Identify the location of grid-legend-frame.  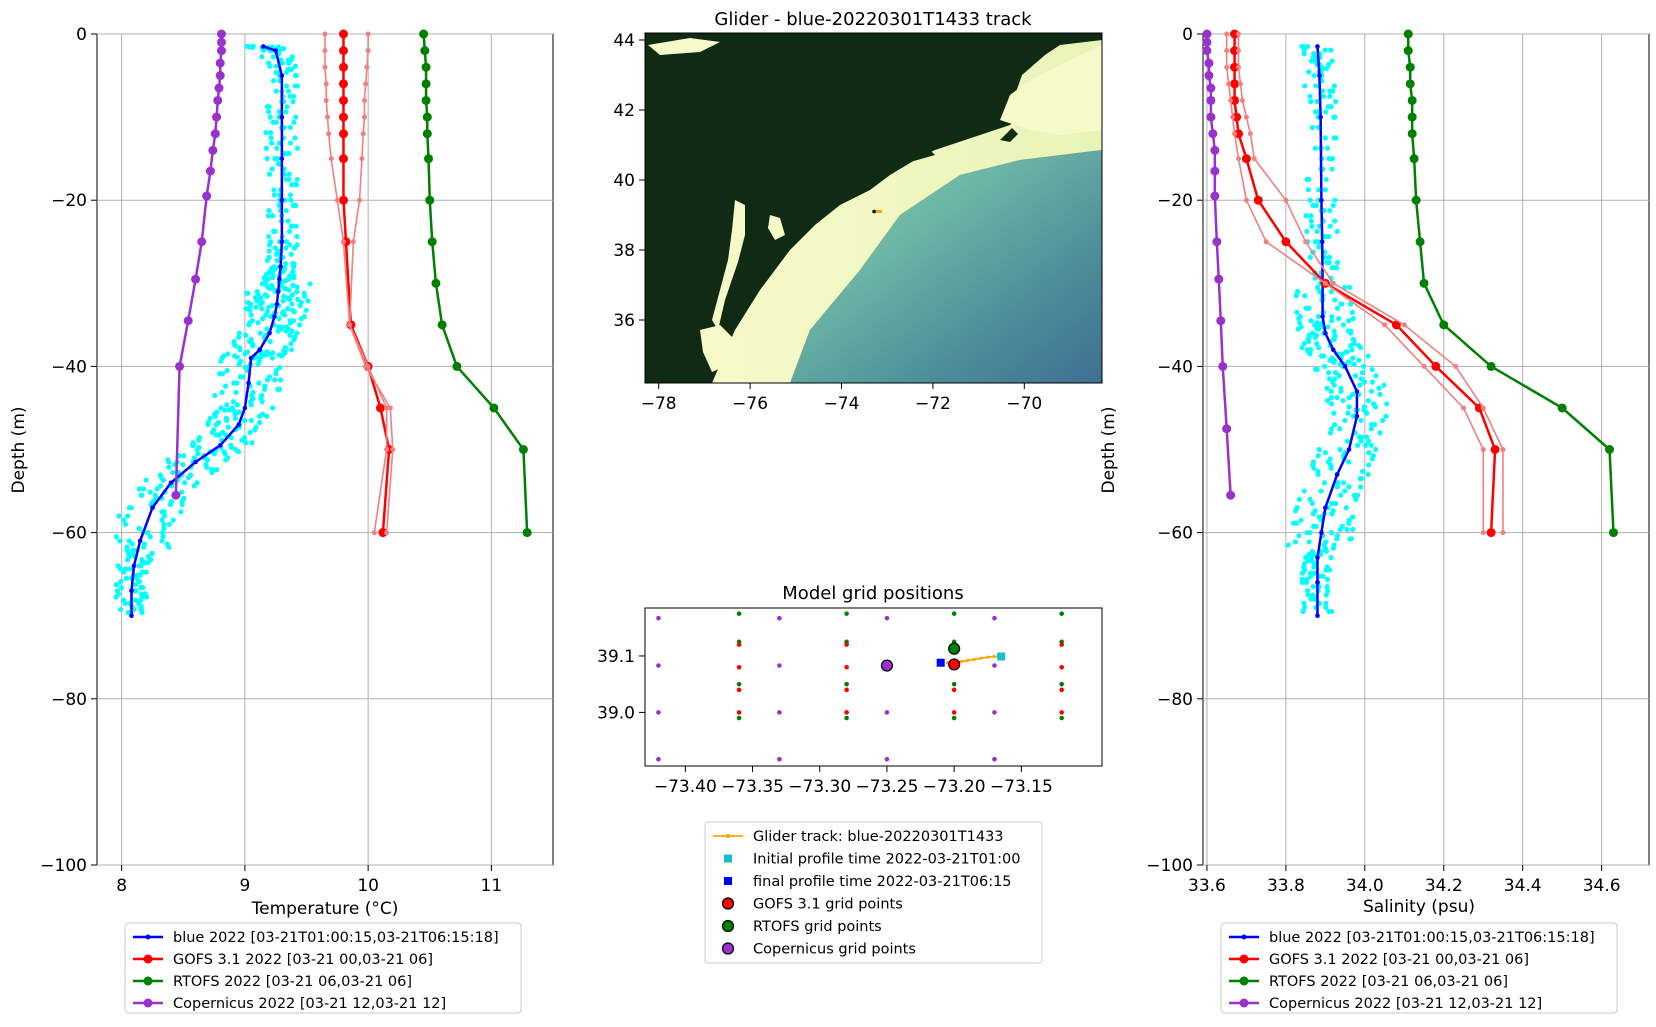
(873, 892).